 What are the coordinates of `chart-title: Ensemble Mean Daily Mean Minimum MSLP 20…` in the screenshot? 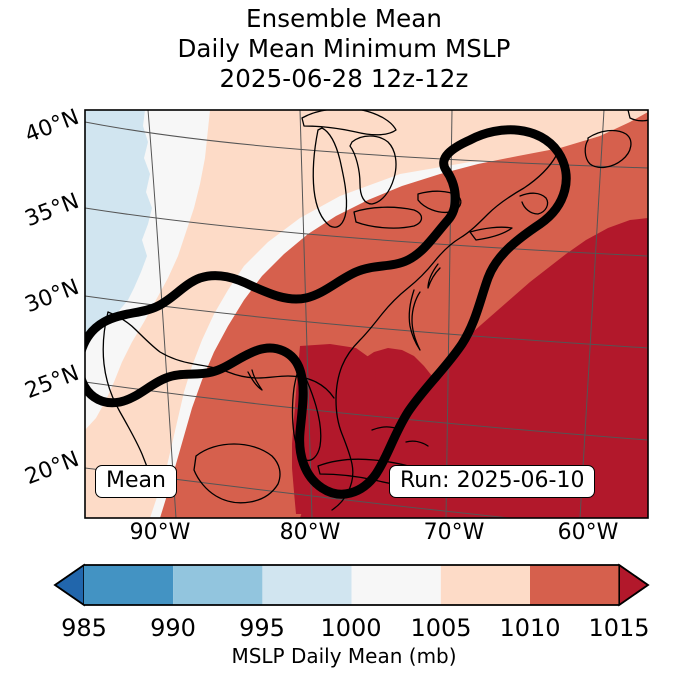 It's located at (344, 49).